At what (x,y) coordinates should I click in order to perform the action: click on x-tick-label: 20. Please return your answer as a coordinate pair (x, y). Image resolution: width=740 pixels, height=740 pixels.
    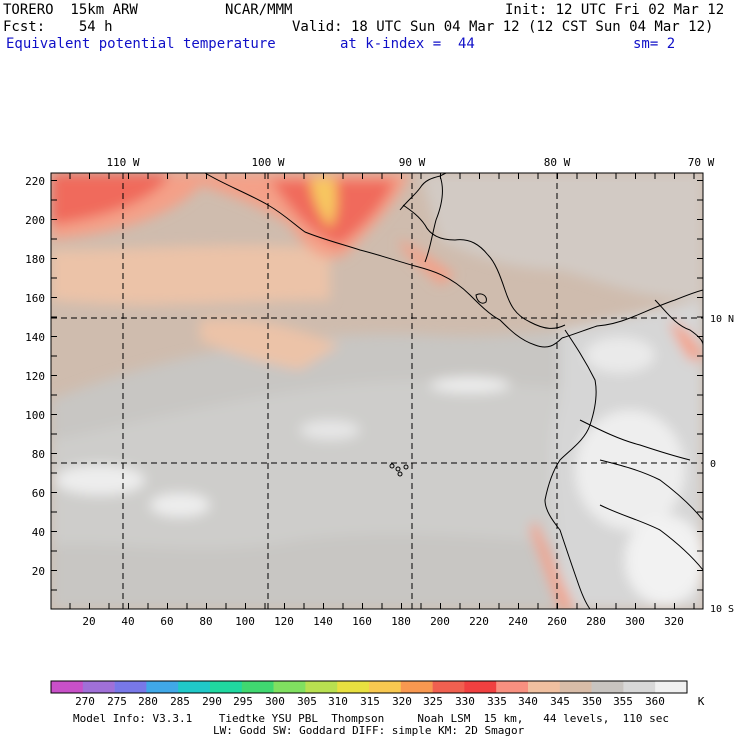
    Looking at the image, I should click on (88, 621).